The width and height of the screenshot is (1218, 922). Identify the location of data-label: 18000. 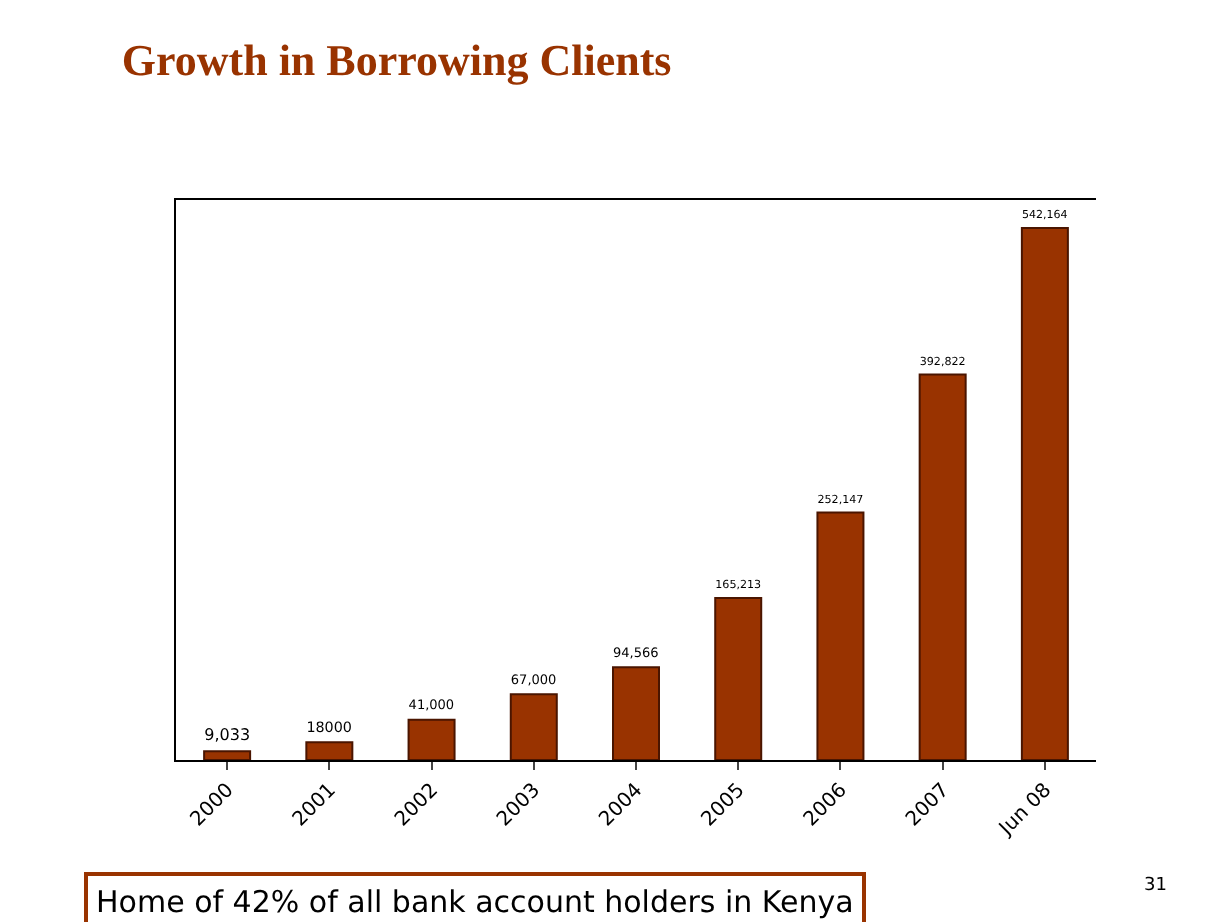
(329, 726).